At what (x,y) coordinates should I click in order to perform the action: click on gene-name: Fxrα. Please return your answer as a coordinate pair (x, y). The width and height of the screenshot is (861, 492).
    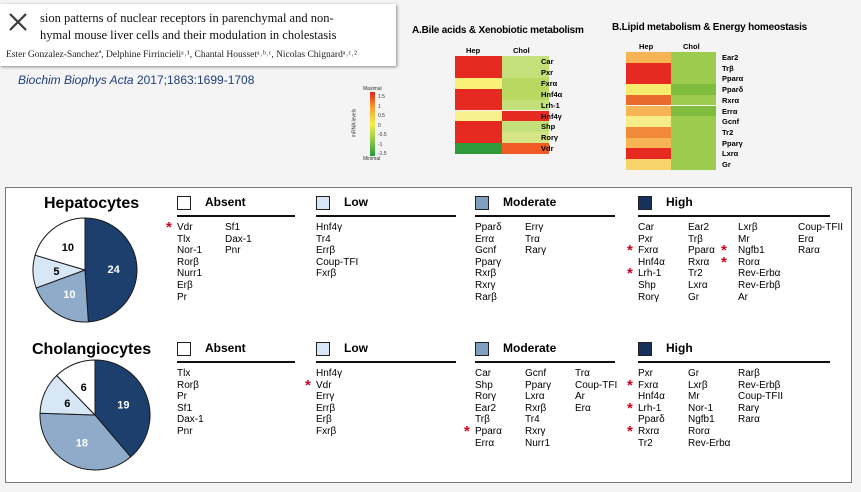
    Looking at the image, I should click on (648, 251).